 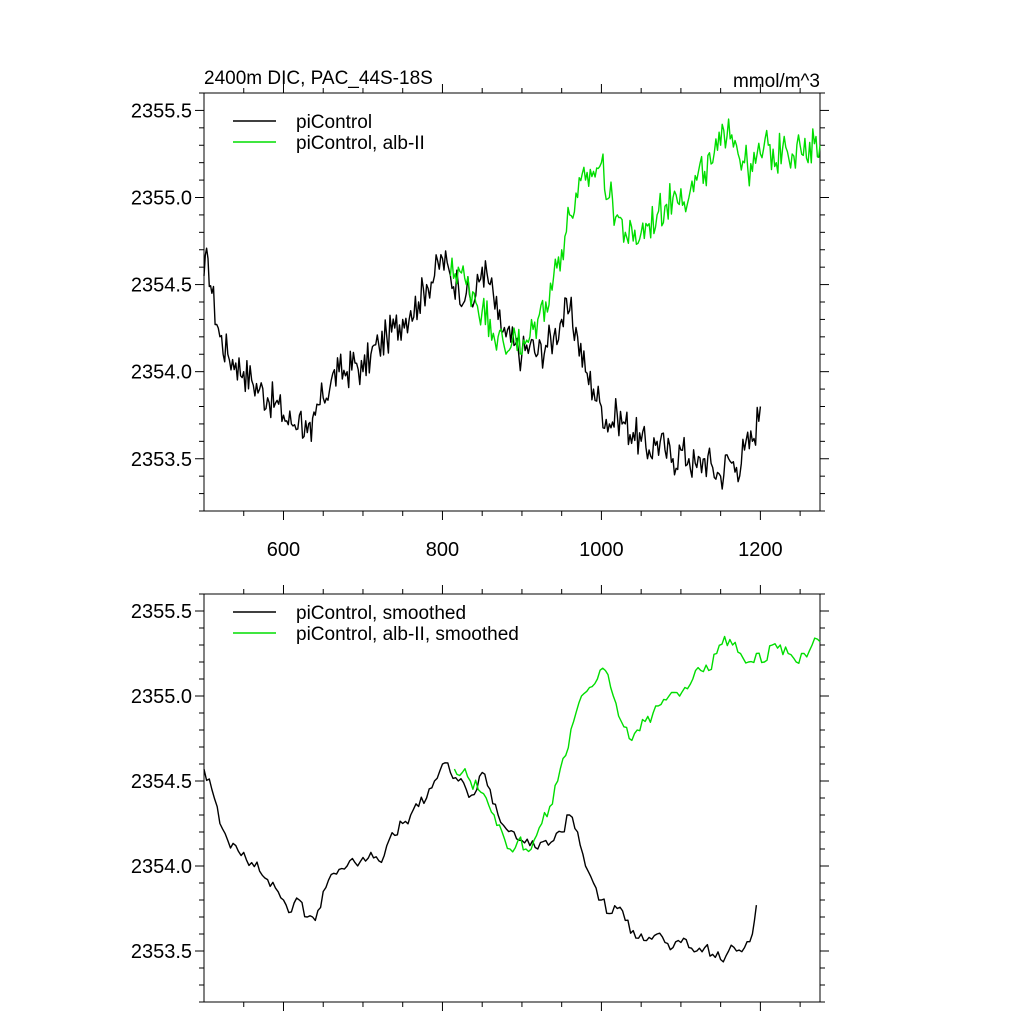 I want to click on top-y-tick-label: 2354.5, so click(x=161, y=286).